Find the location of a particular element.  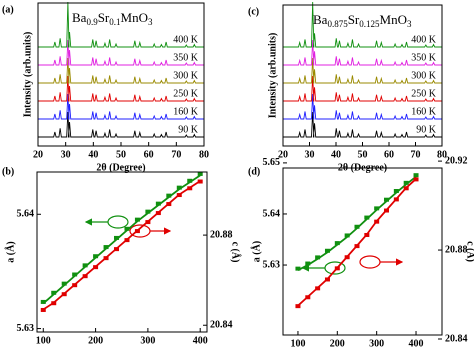

x-tick-label: 200 is located at coordinates (337, 343).